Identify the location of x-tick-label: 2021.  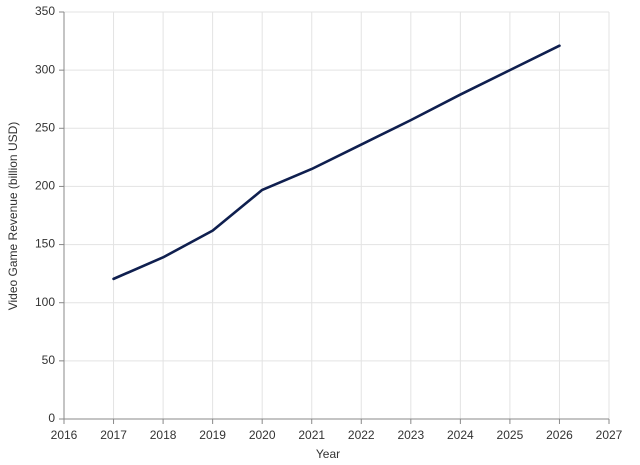
(311, 435).